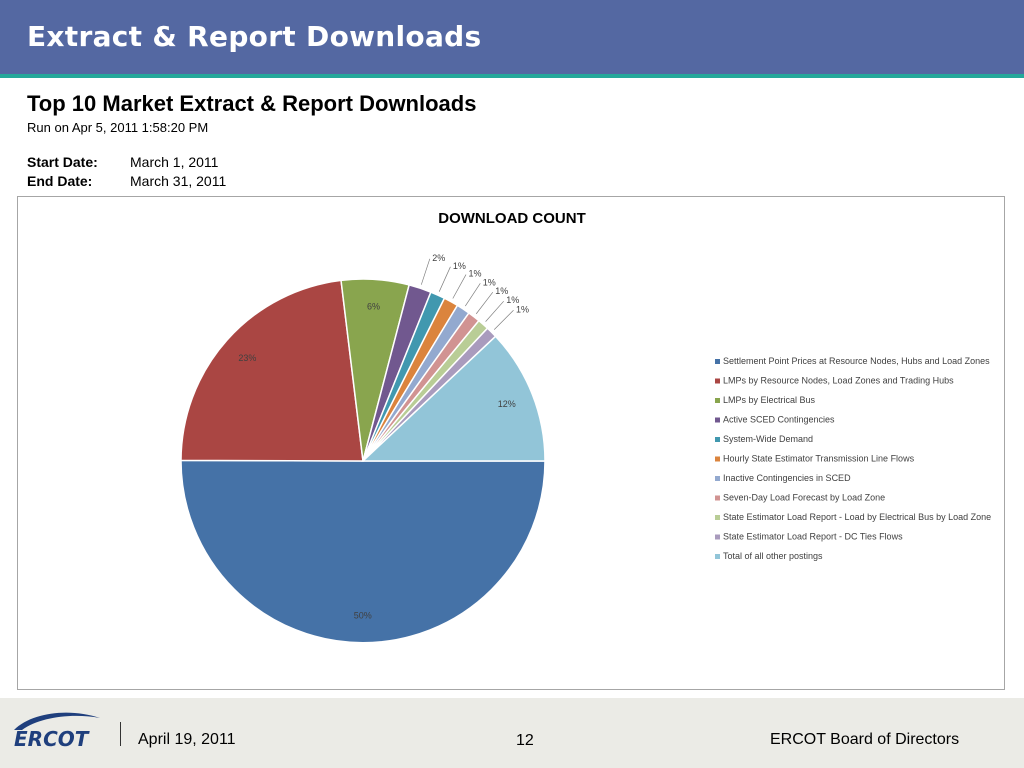 This screenshot has width=1024, height=768. Describe the element at coordinates (373, 307) in the screenshot. I see `slice-data-label: 6%` at that location.